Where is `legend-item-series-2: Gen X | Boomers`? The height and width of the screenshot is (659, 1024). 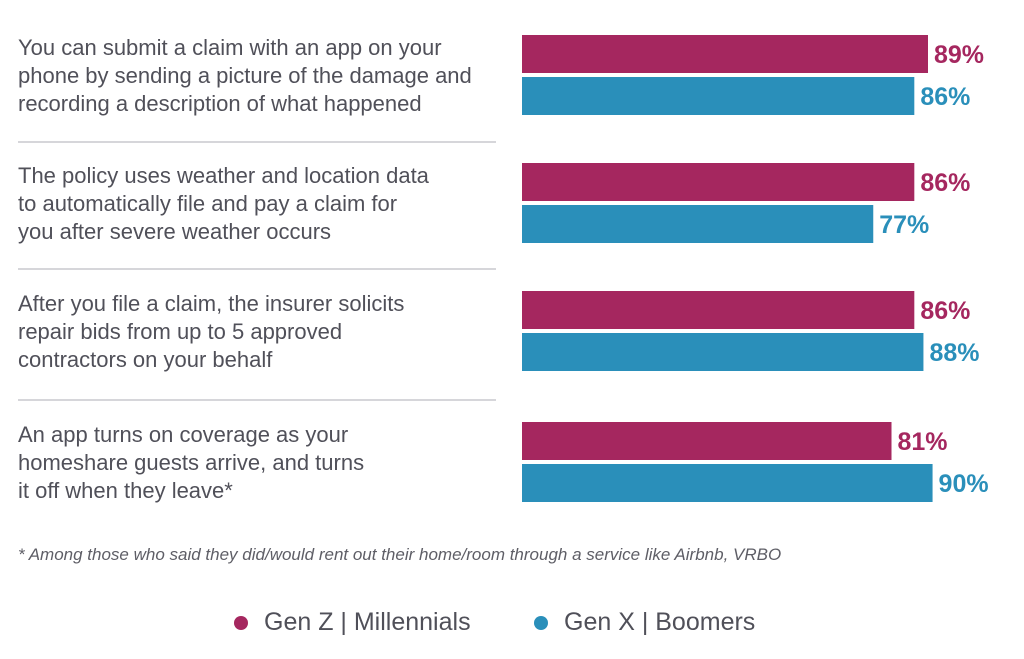 legend-item-series-2: Gen X | Boomers is located at coordinates (644, 622).